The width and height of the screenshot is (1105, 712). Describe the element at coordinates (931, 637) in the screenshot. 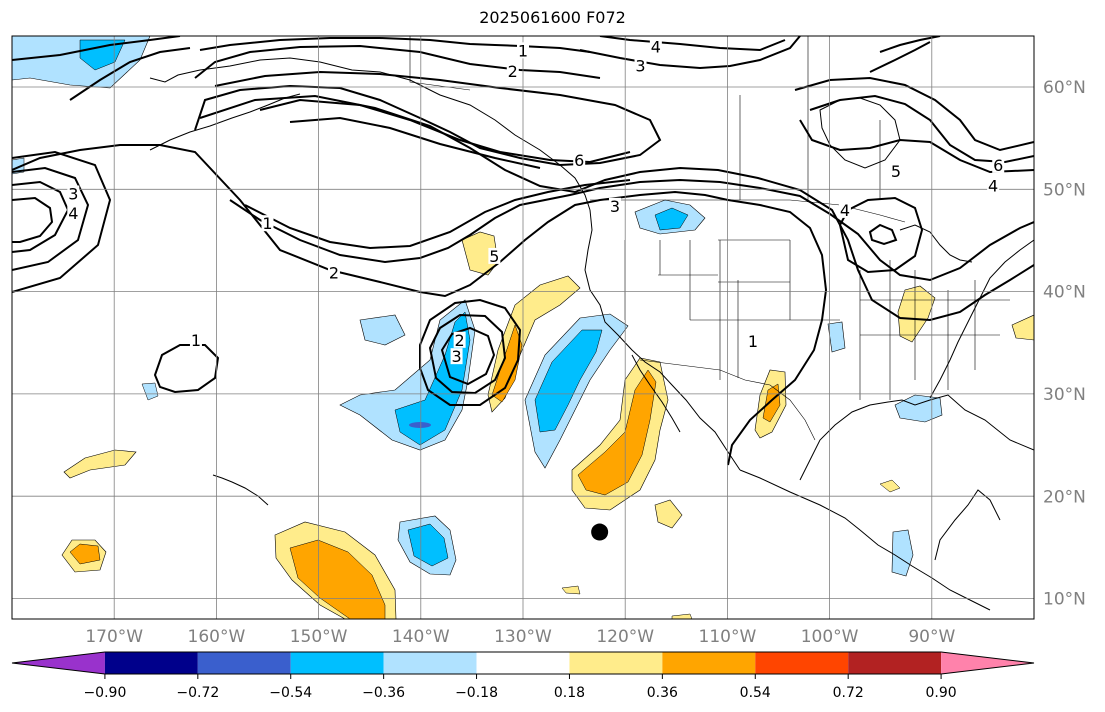

I see `lon-tick-label: 90°W` at that location.